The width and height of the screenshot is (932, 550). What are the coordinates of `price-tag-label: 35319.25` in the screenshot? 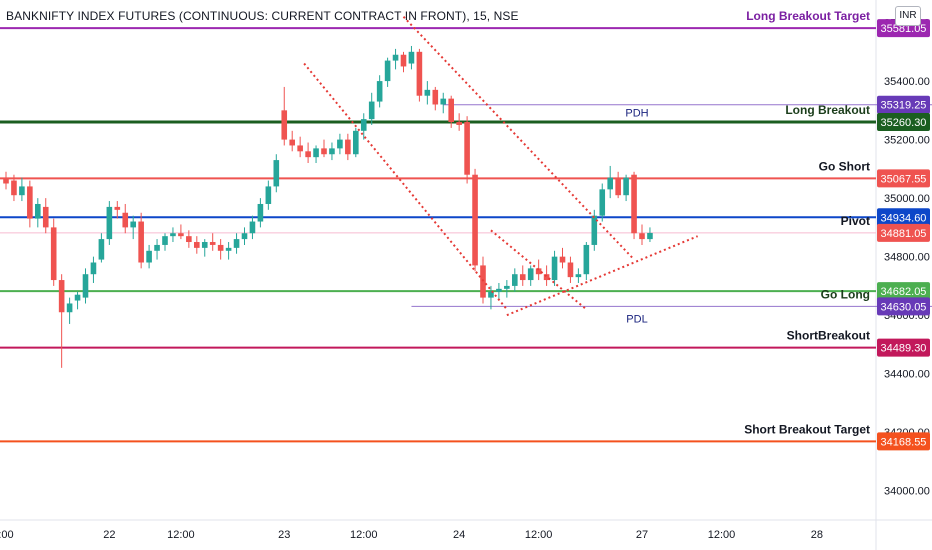 It's located at (904, 106).